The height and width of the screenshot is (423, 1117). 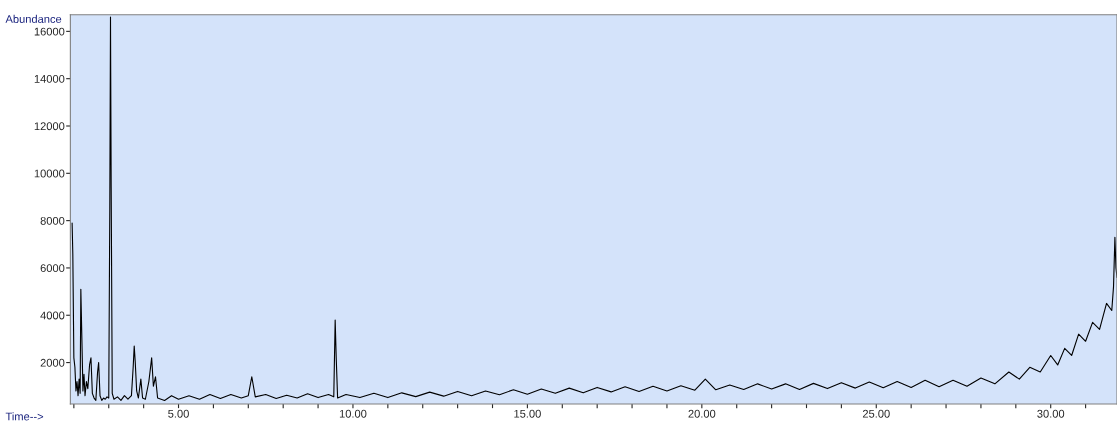 What do you see at coordinates (49, 173) in the screenshot?
I see `y-tick-label: 10000` at bounding box center [49, 173].